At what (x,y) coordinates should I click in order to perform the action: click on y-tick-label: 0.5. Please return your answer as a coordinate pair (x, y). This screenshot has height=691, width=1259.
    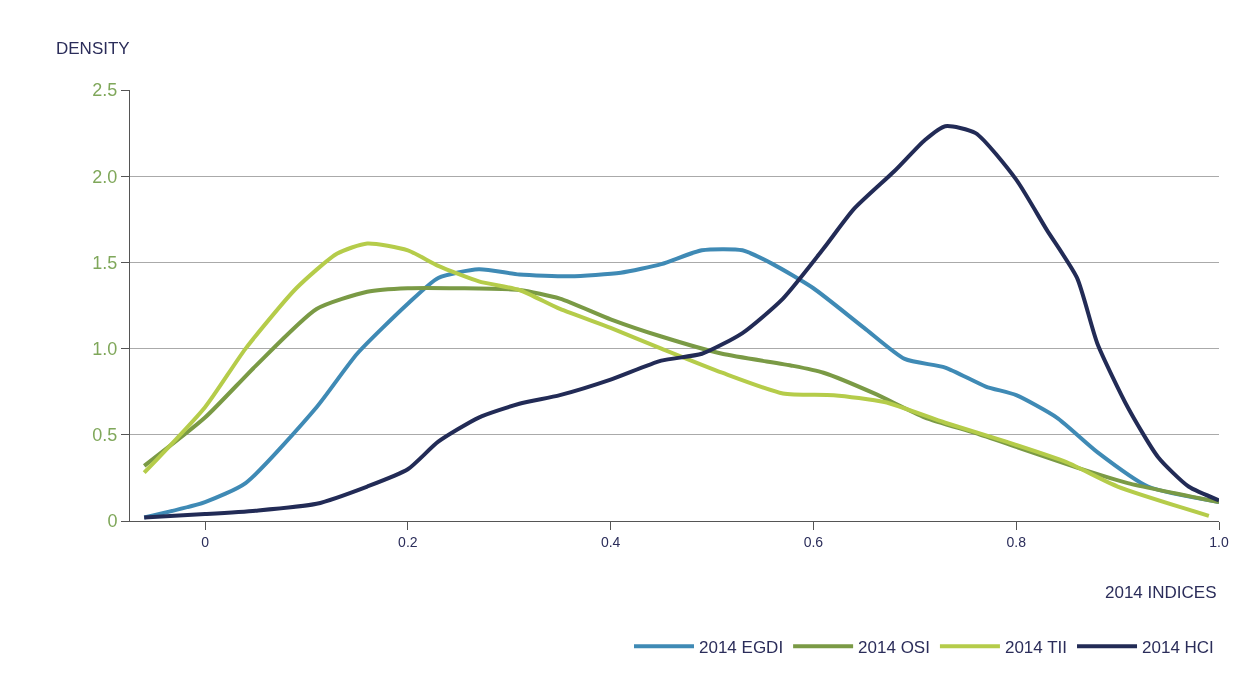
    Looking at the image, I should click on (105, 435).